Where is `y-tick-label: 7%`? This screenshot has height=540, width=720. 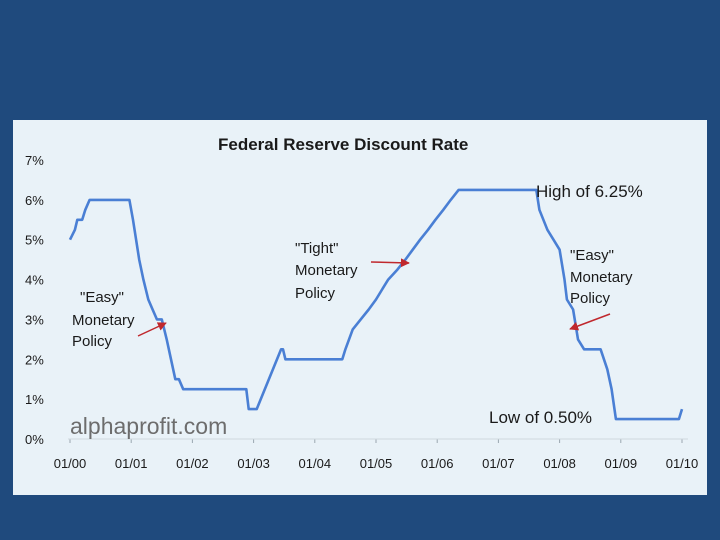 y-tick-label: 7% is located at coordinates (34, 160).